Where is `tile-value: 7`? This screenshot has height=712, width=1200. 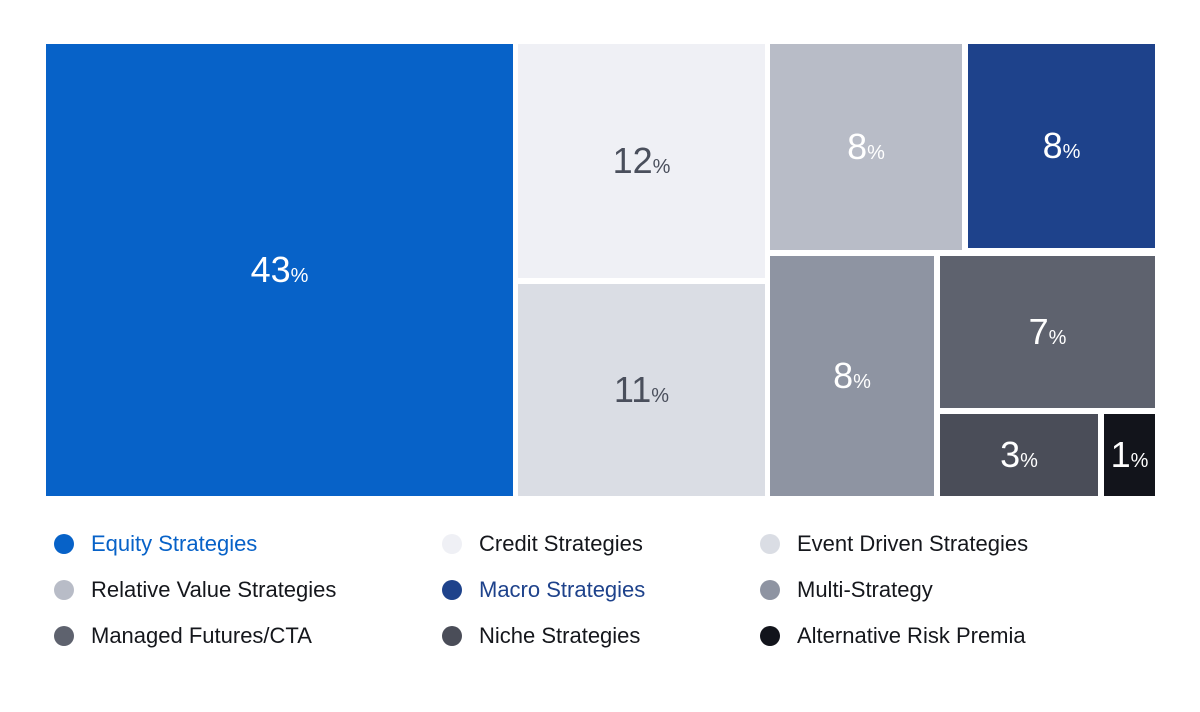 tile-value: 7 is located at coordinates (1038, 331).